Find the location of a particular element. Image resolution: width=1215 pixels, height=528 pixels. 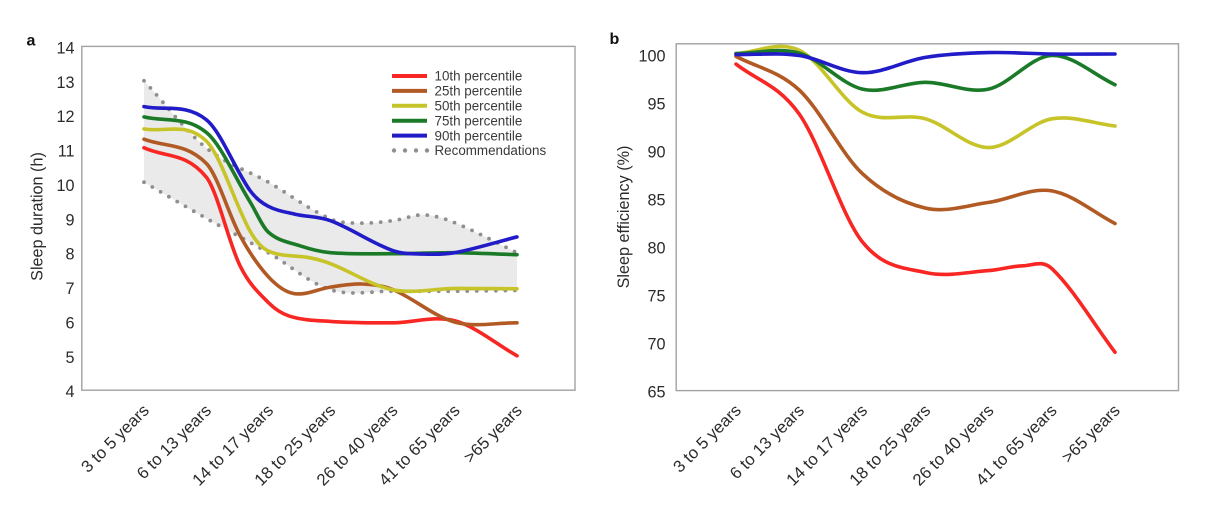

svg-text: 12 is located at coordinates (65, 117).